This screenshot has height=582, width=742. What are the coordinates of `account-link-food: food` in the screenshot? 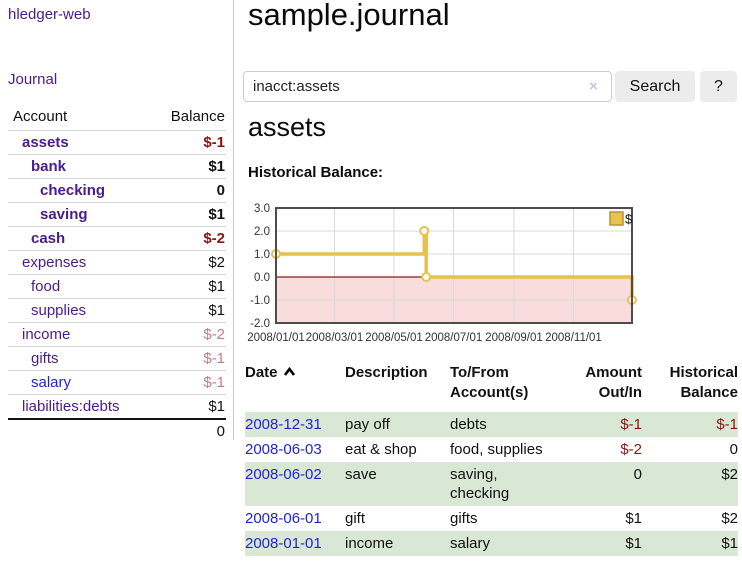 It's located at (46, 286).